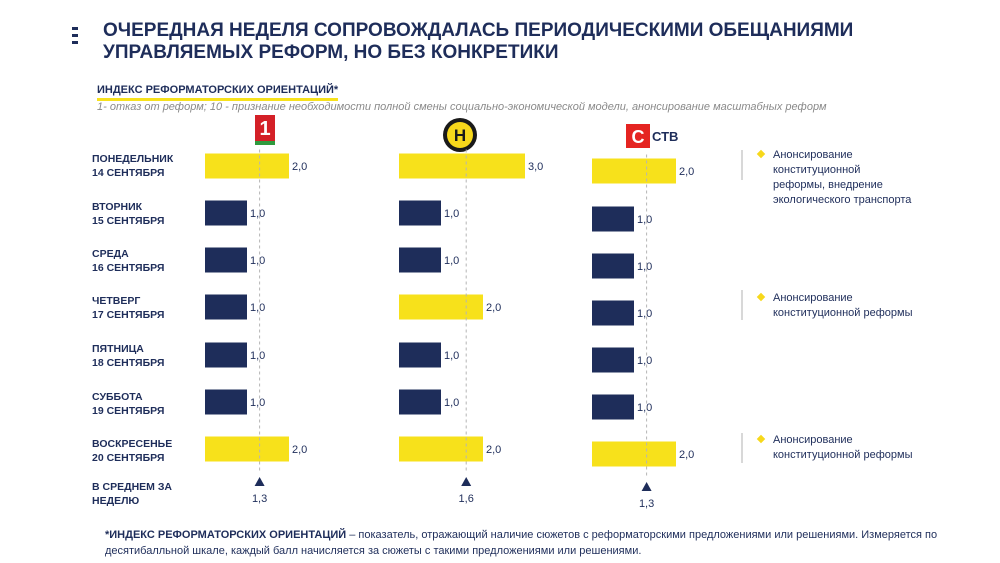  I want to click on ctv-logo-letter: С, so click(638, 137).